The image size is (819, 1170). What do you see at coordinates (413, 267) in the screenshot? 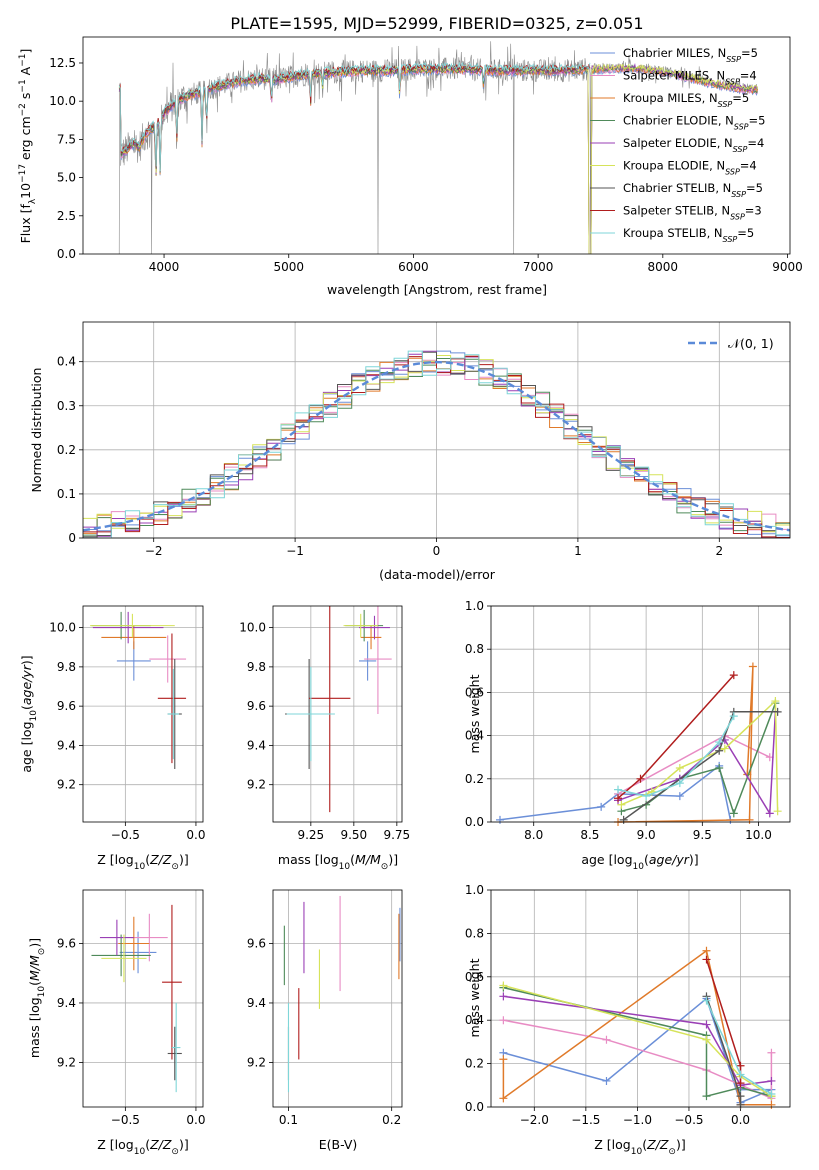
I see `x-tick-label: 6000` at bounding box center [413, 267].